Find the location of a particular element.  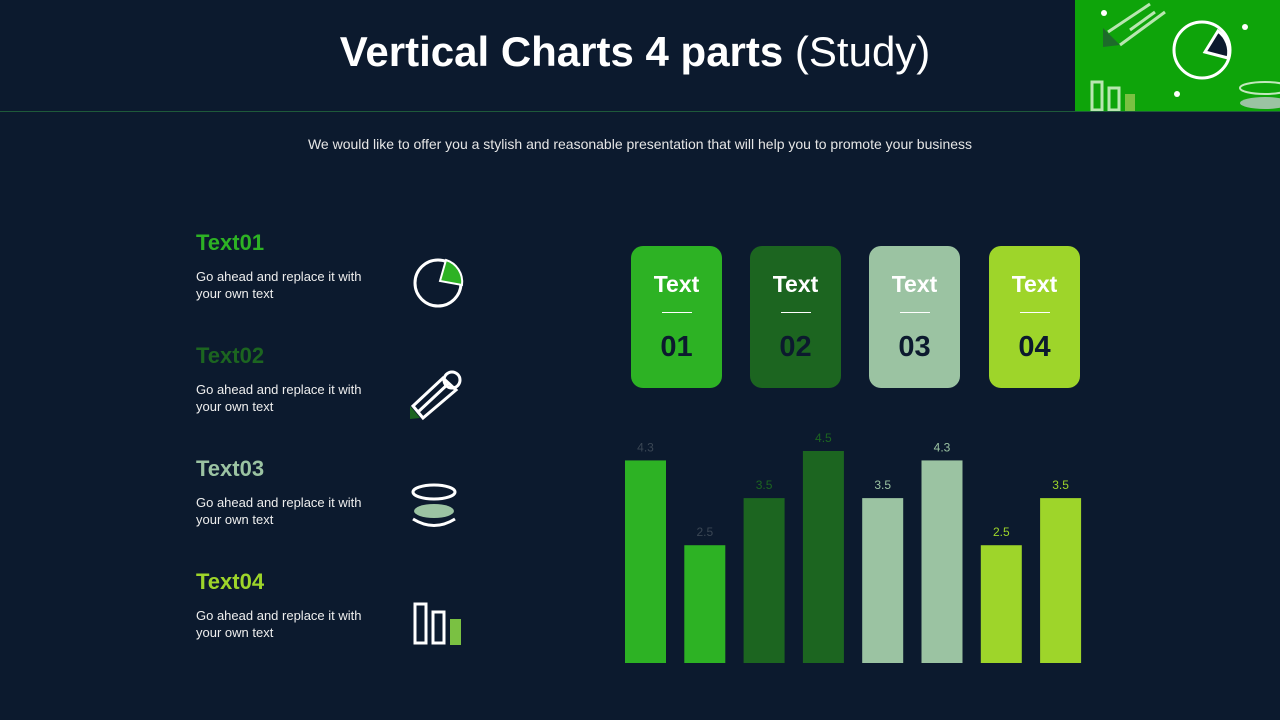

item-title: Text04 is located at coordinates (230, 581).